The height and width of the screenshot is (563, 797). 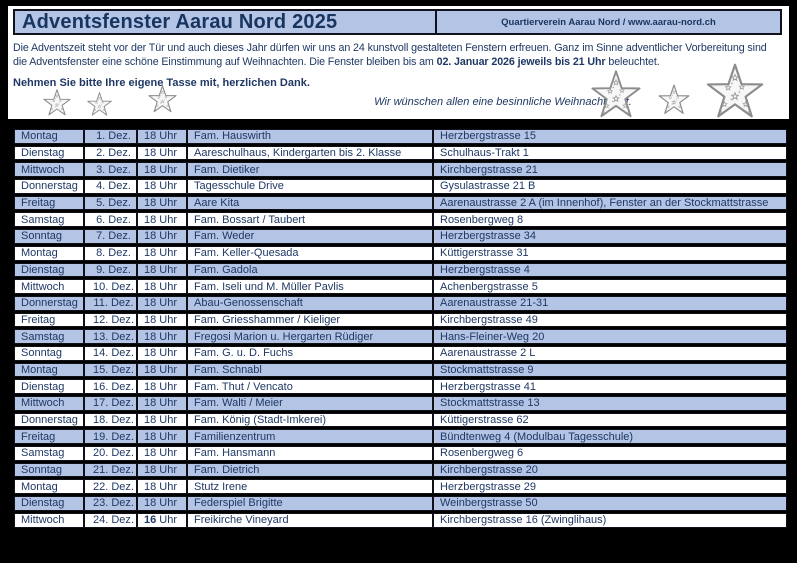 What do you see at coordinates (110, 153) in the screenshot?
I see `cell-date: 2. Dez.` at bounding box center [110, 153].